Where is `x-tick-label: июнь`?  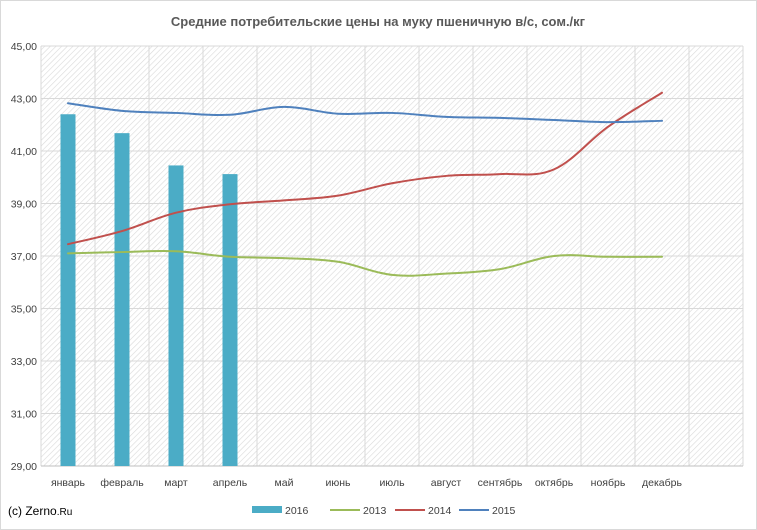 x-tick-label: июнь is located at coordinates (338, 483).